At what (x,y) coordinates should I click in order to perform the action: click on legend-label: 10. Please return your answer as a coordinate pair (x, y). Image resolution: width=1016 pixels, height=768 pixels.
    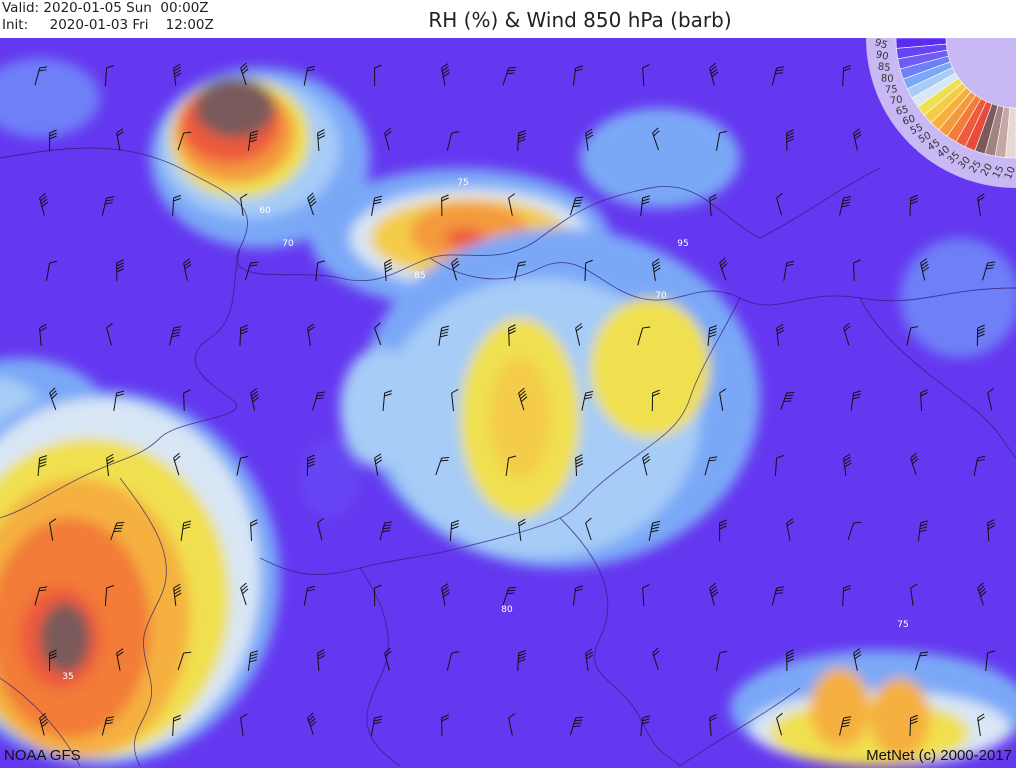
    Looking at the image, I should click on (1009, 173).